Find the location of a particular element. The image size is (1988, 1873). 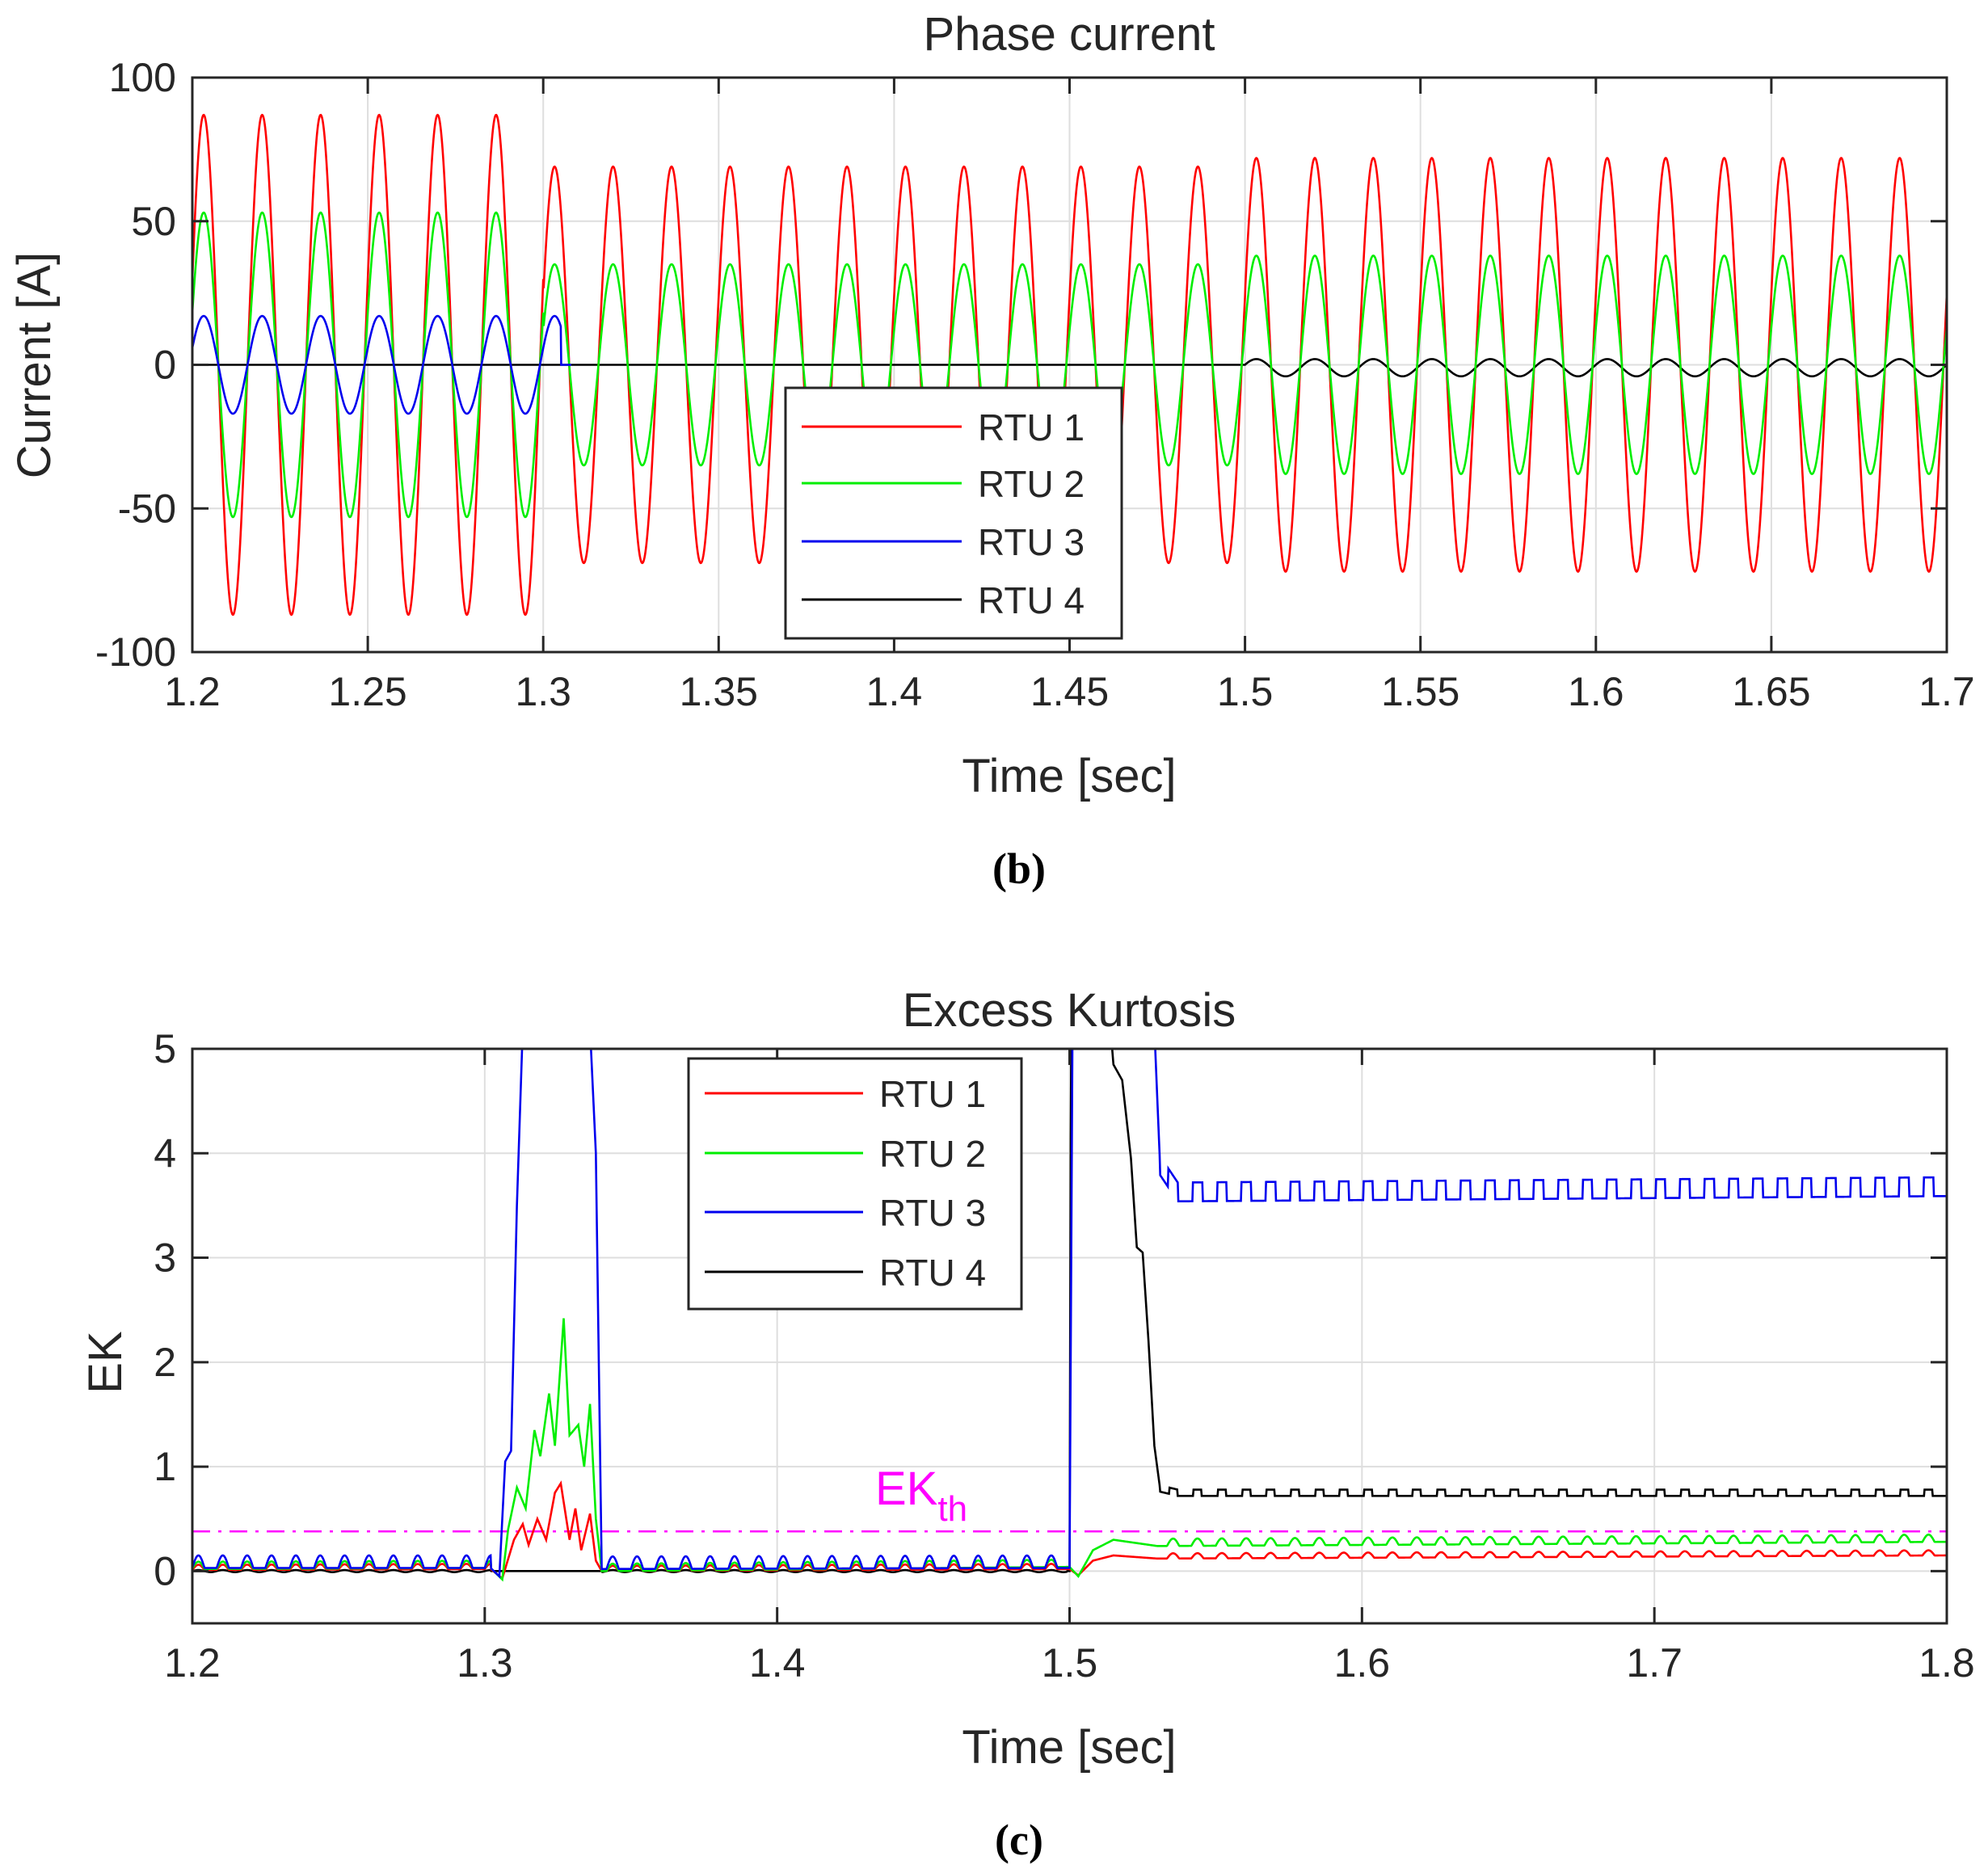

y-tick-label: 100 is located at coordinates (142, 77).